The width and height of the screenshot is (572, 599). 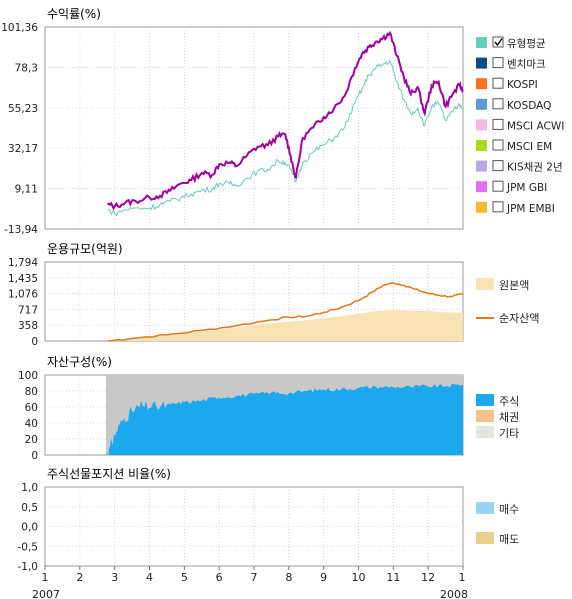 I want to click on x-tick-label: 10, so click(x=359, y=577).